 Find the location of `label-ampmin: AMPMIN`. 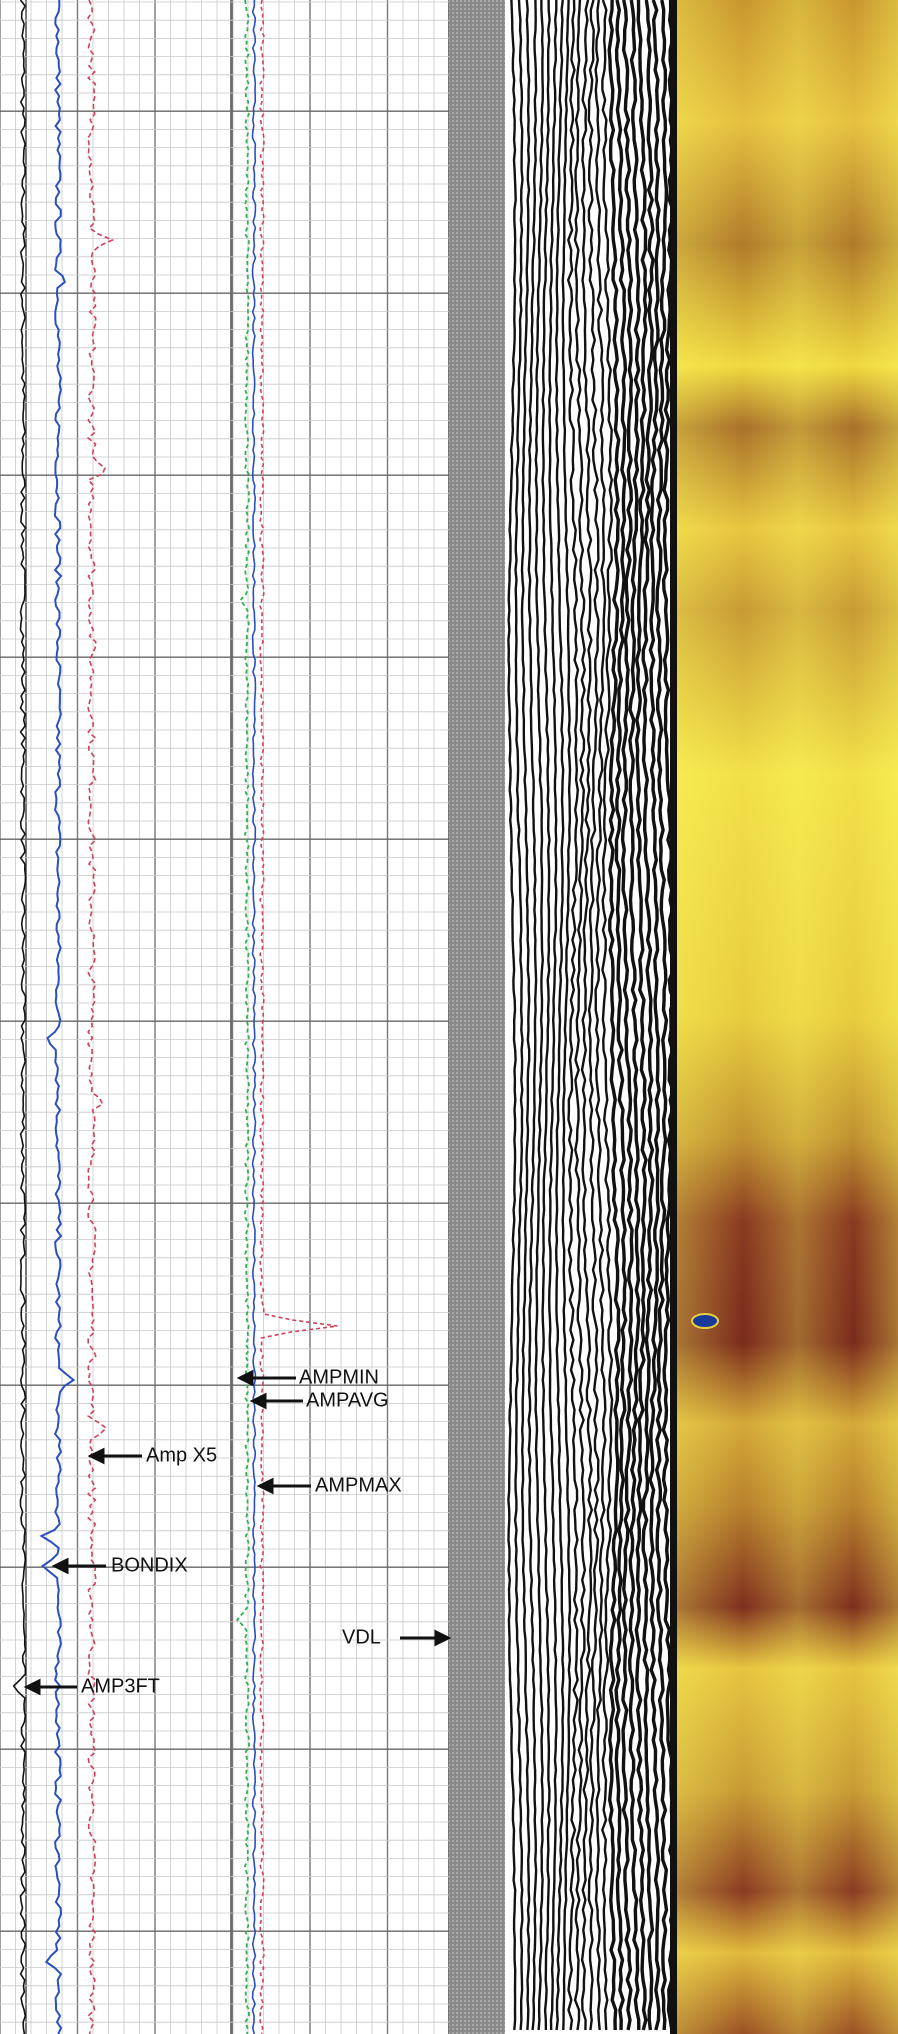

label-ampmin: AMPMIN is located at coordinates (339, 1377).